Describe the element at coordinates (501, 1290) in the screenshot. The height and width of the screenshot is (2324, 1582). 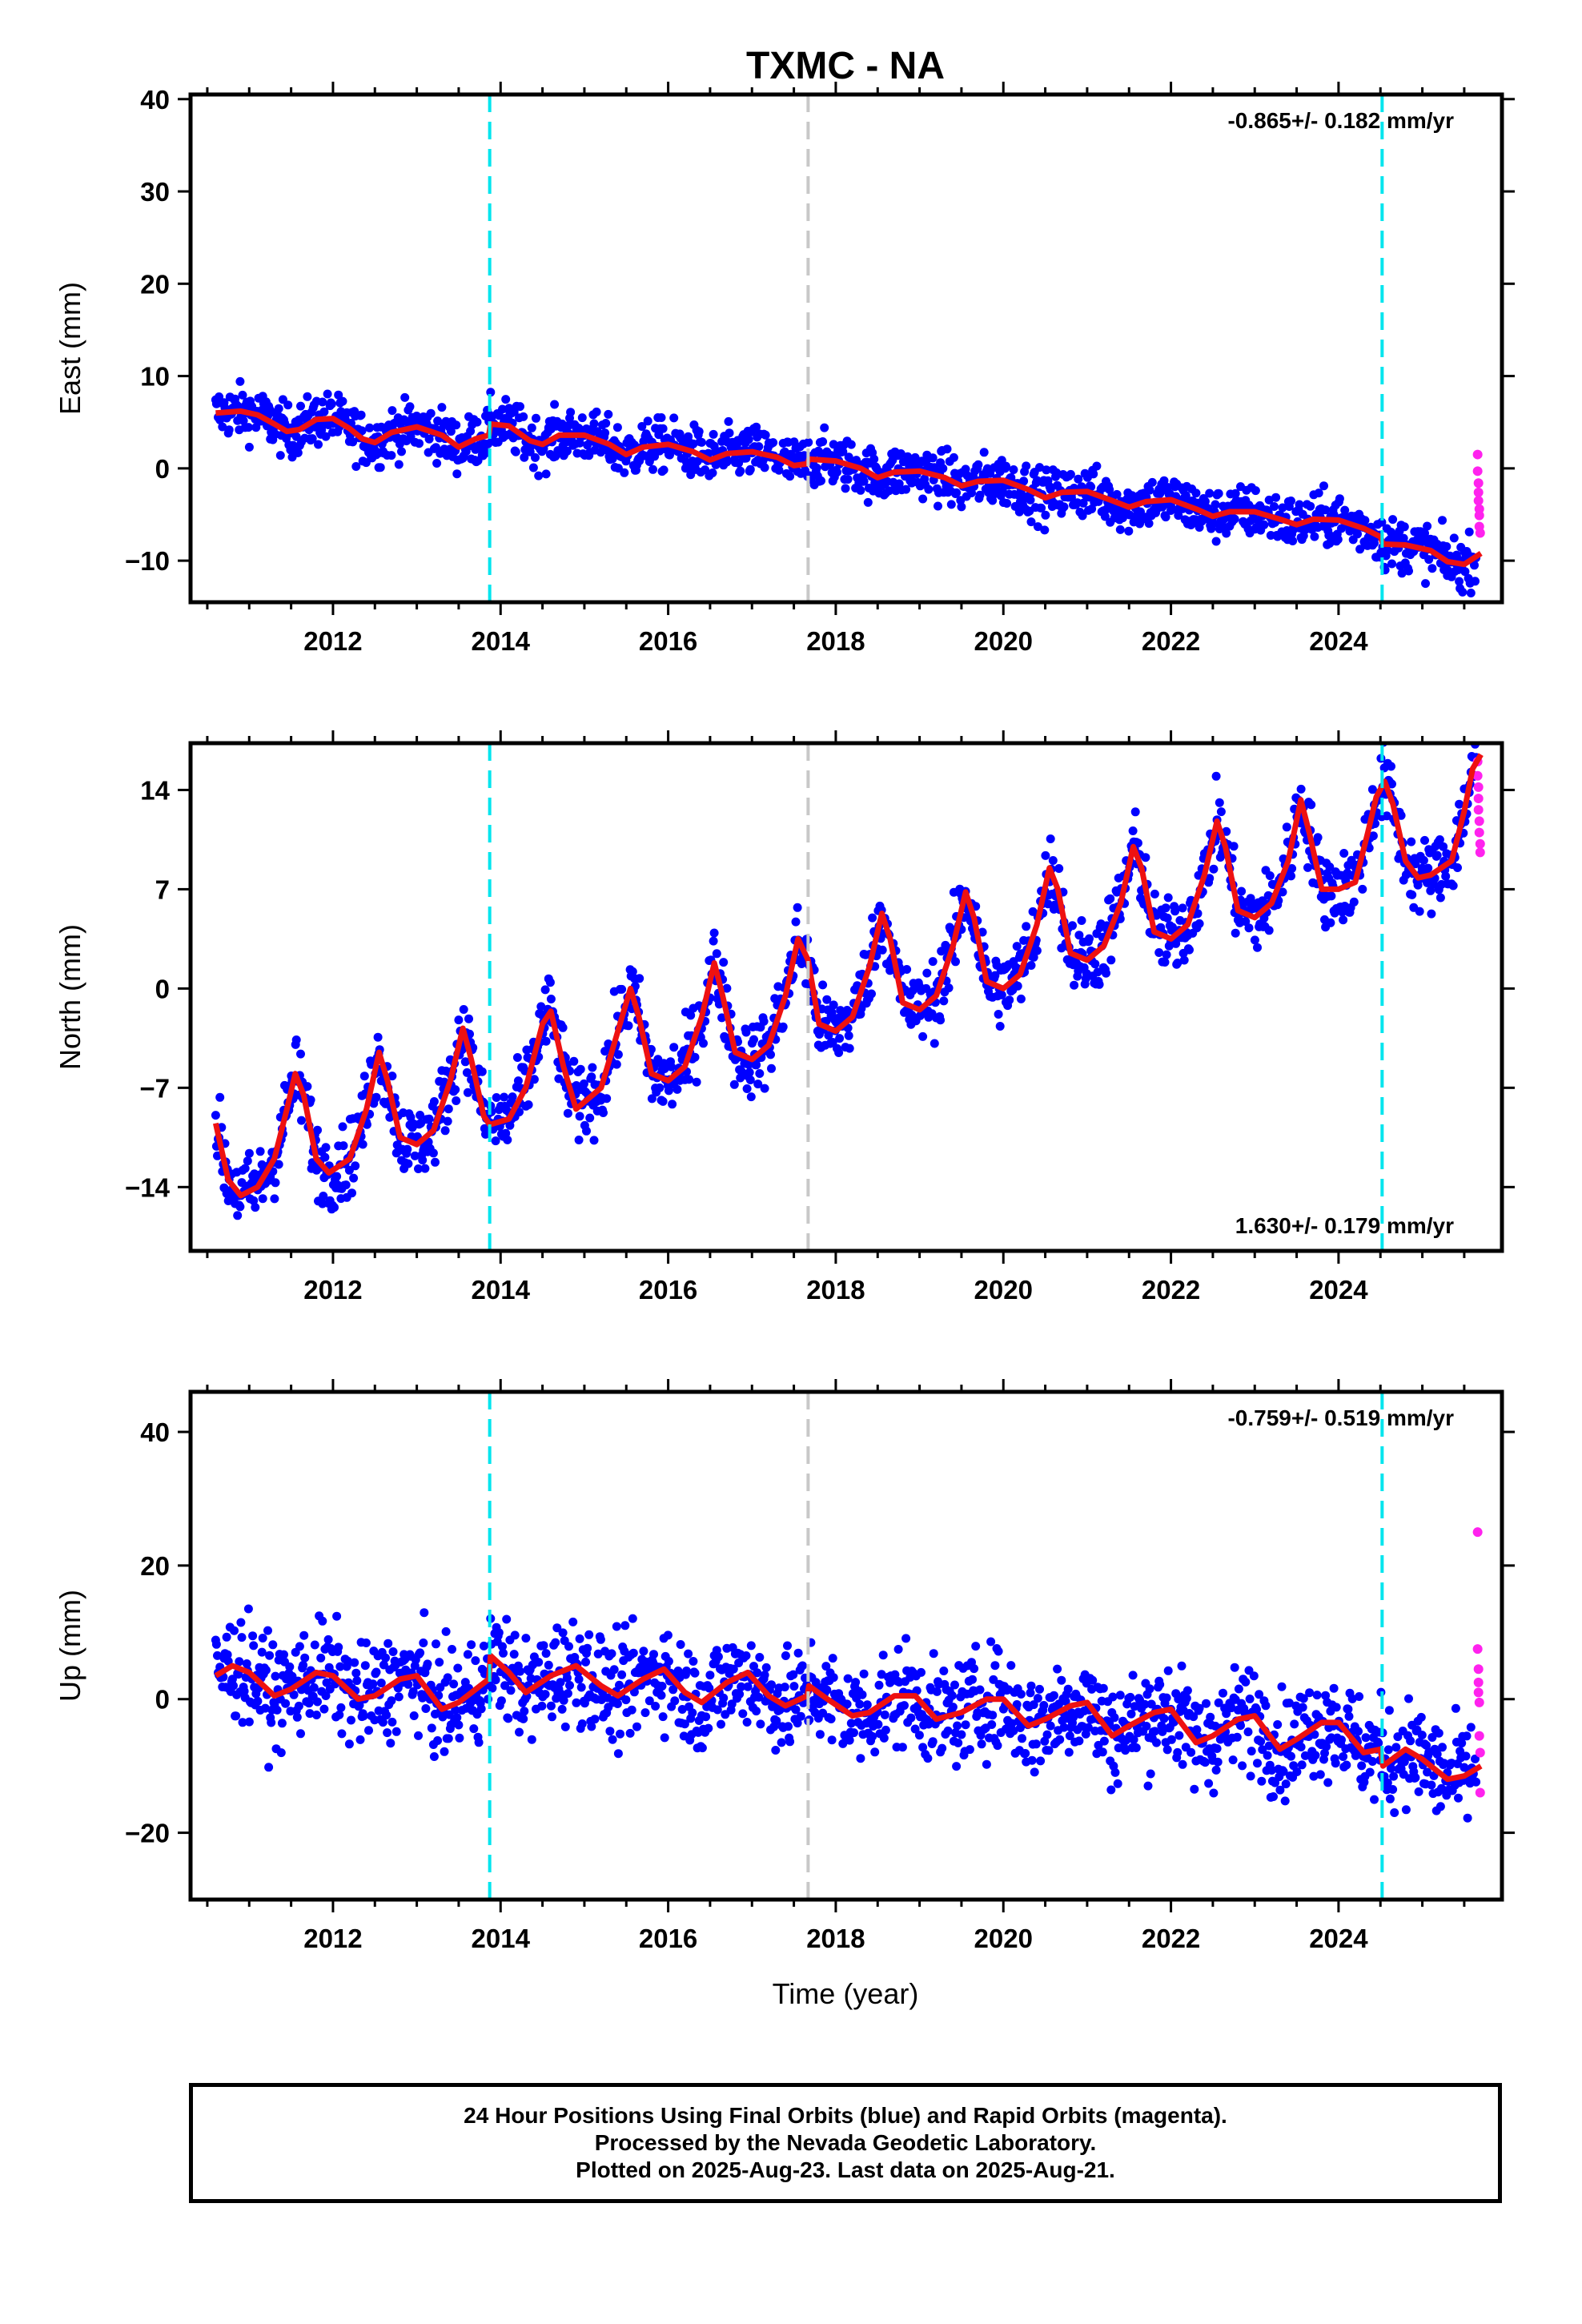
I see `x-tick-label: 2014` at that location.